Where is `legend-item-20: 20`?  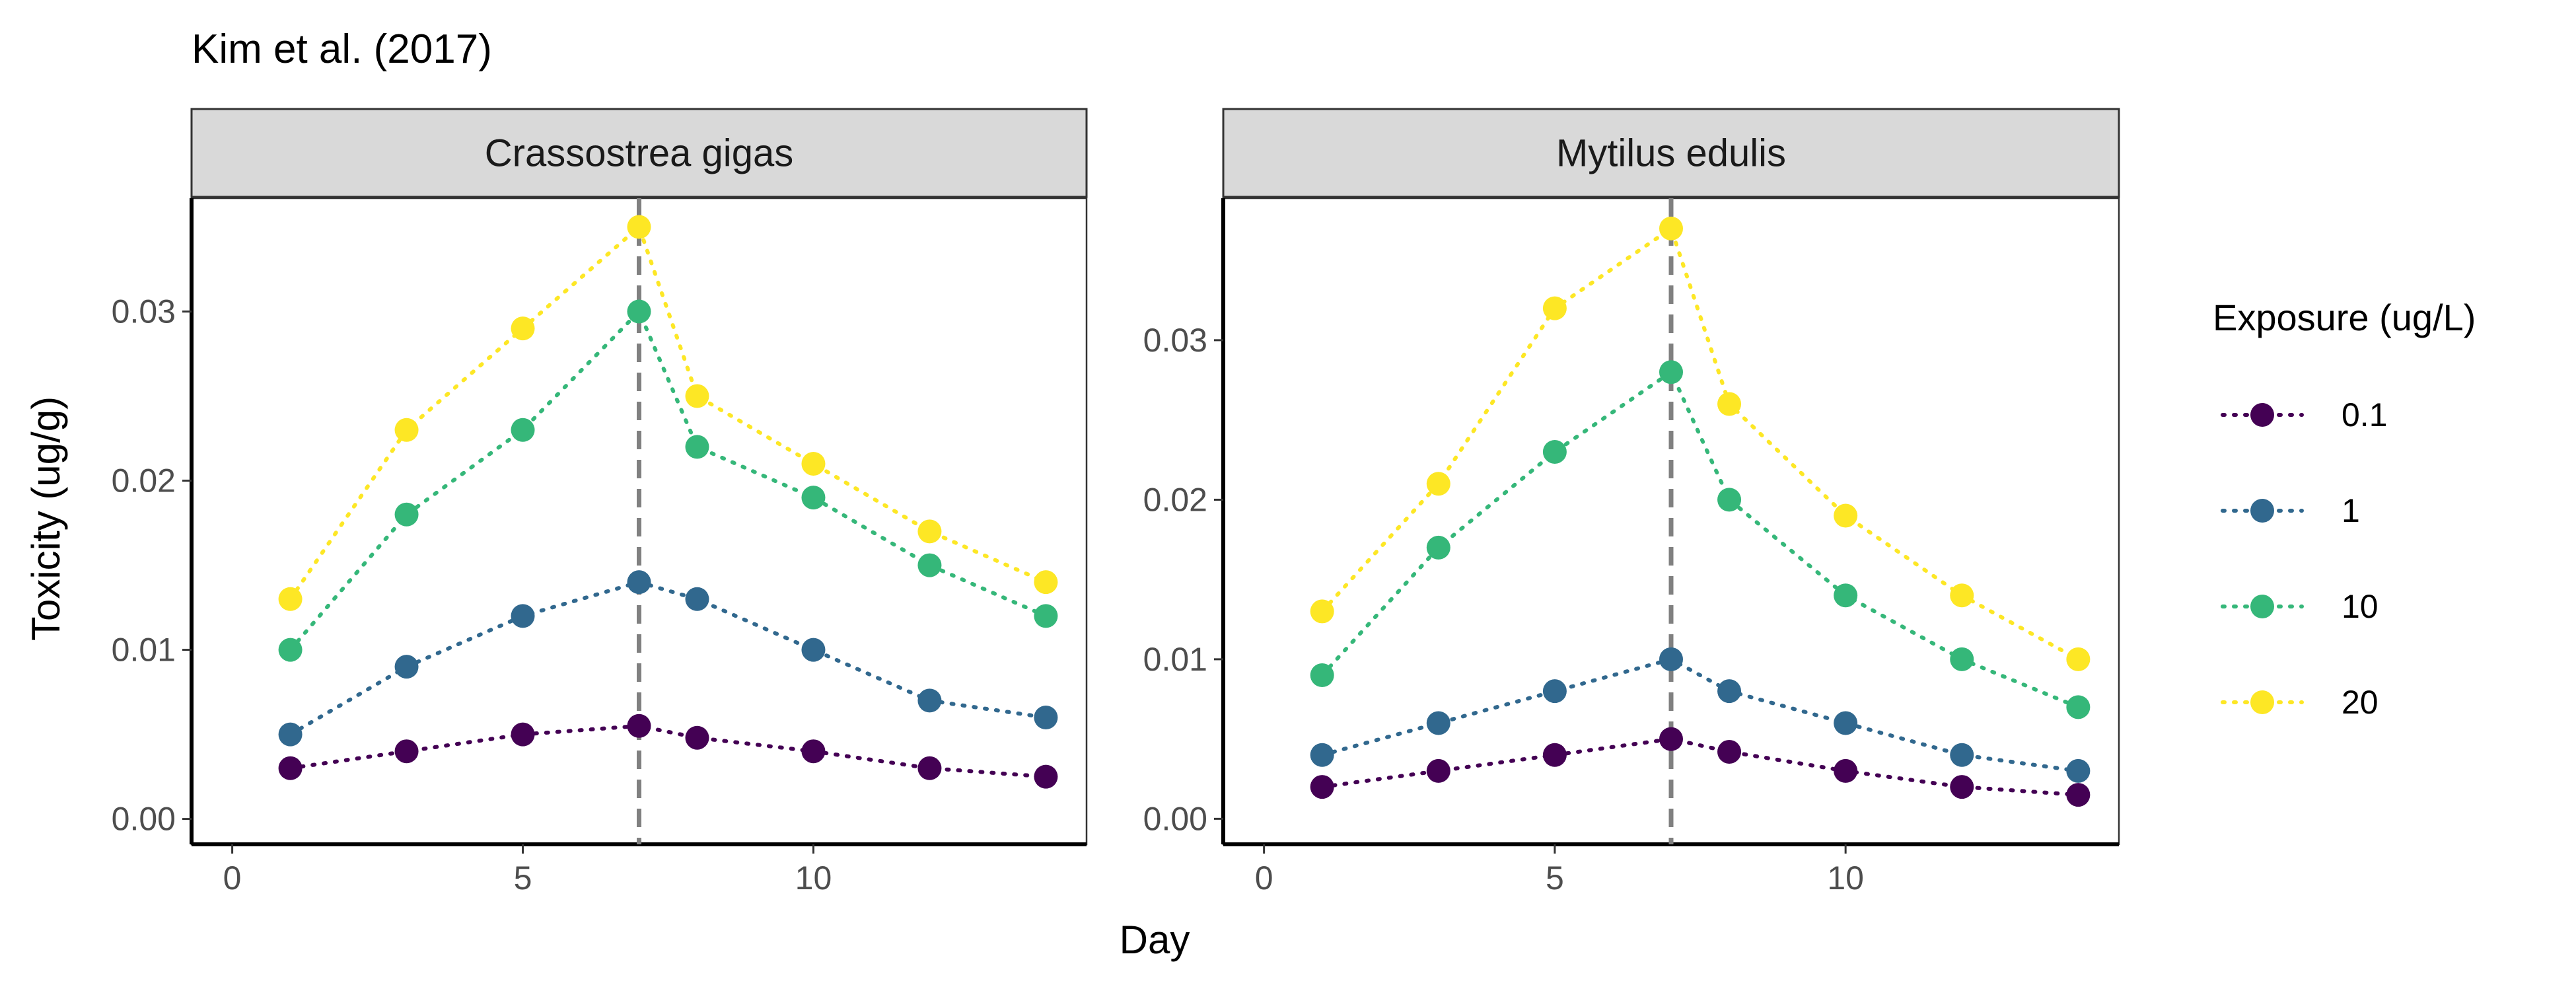 legend-item-20: 20 is located at coordinates (2300, 702).